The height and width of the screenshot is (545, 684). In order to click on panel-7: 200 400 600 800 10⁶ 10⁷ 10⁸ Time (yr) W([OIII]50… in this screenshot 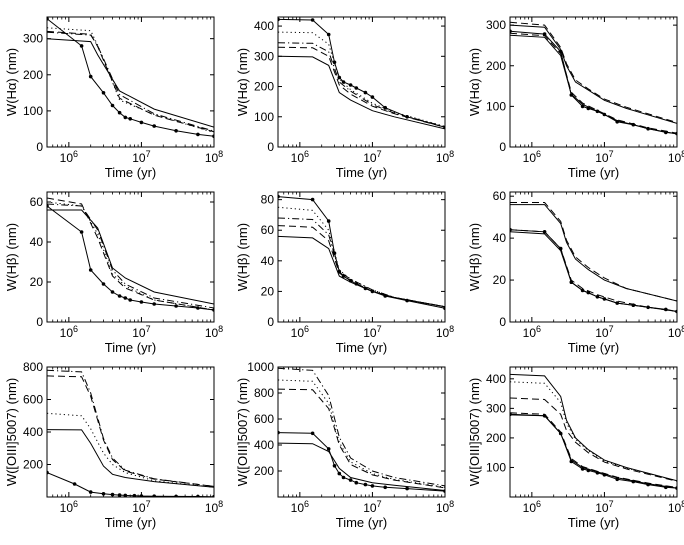, I will do `click(113, 445)`.